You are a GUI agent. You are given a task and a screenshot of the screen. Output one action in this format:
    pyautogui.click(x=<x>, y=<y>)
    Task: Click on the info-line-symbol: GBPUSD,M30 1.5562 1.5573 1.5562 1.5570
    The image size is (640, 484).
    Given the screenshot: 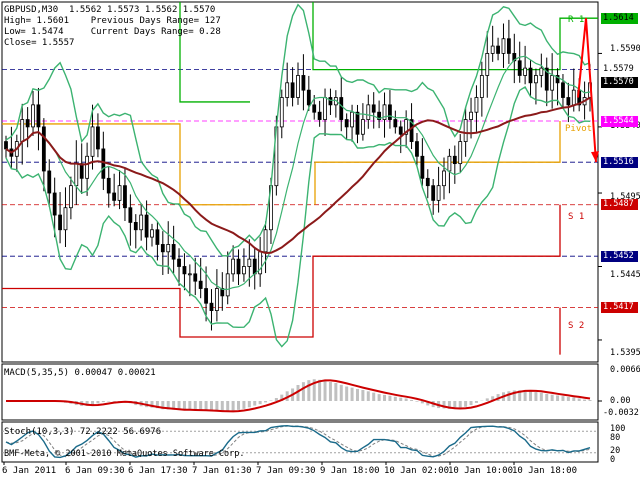 What is the action you would take?
    pyautogui.click(x=110, y=10)
    